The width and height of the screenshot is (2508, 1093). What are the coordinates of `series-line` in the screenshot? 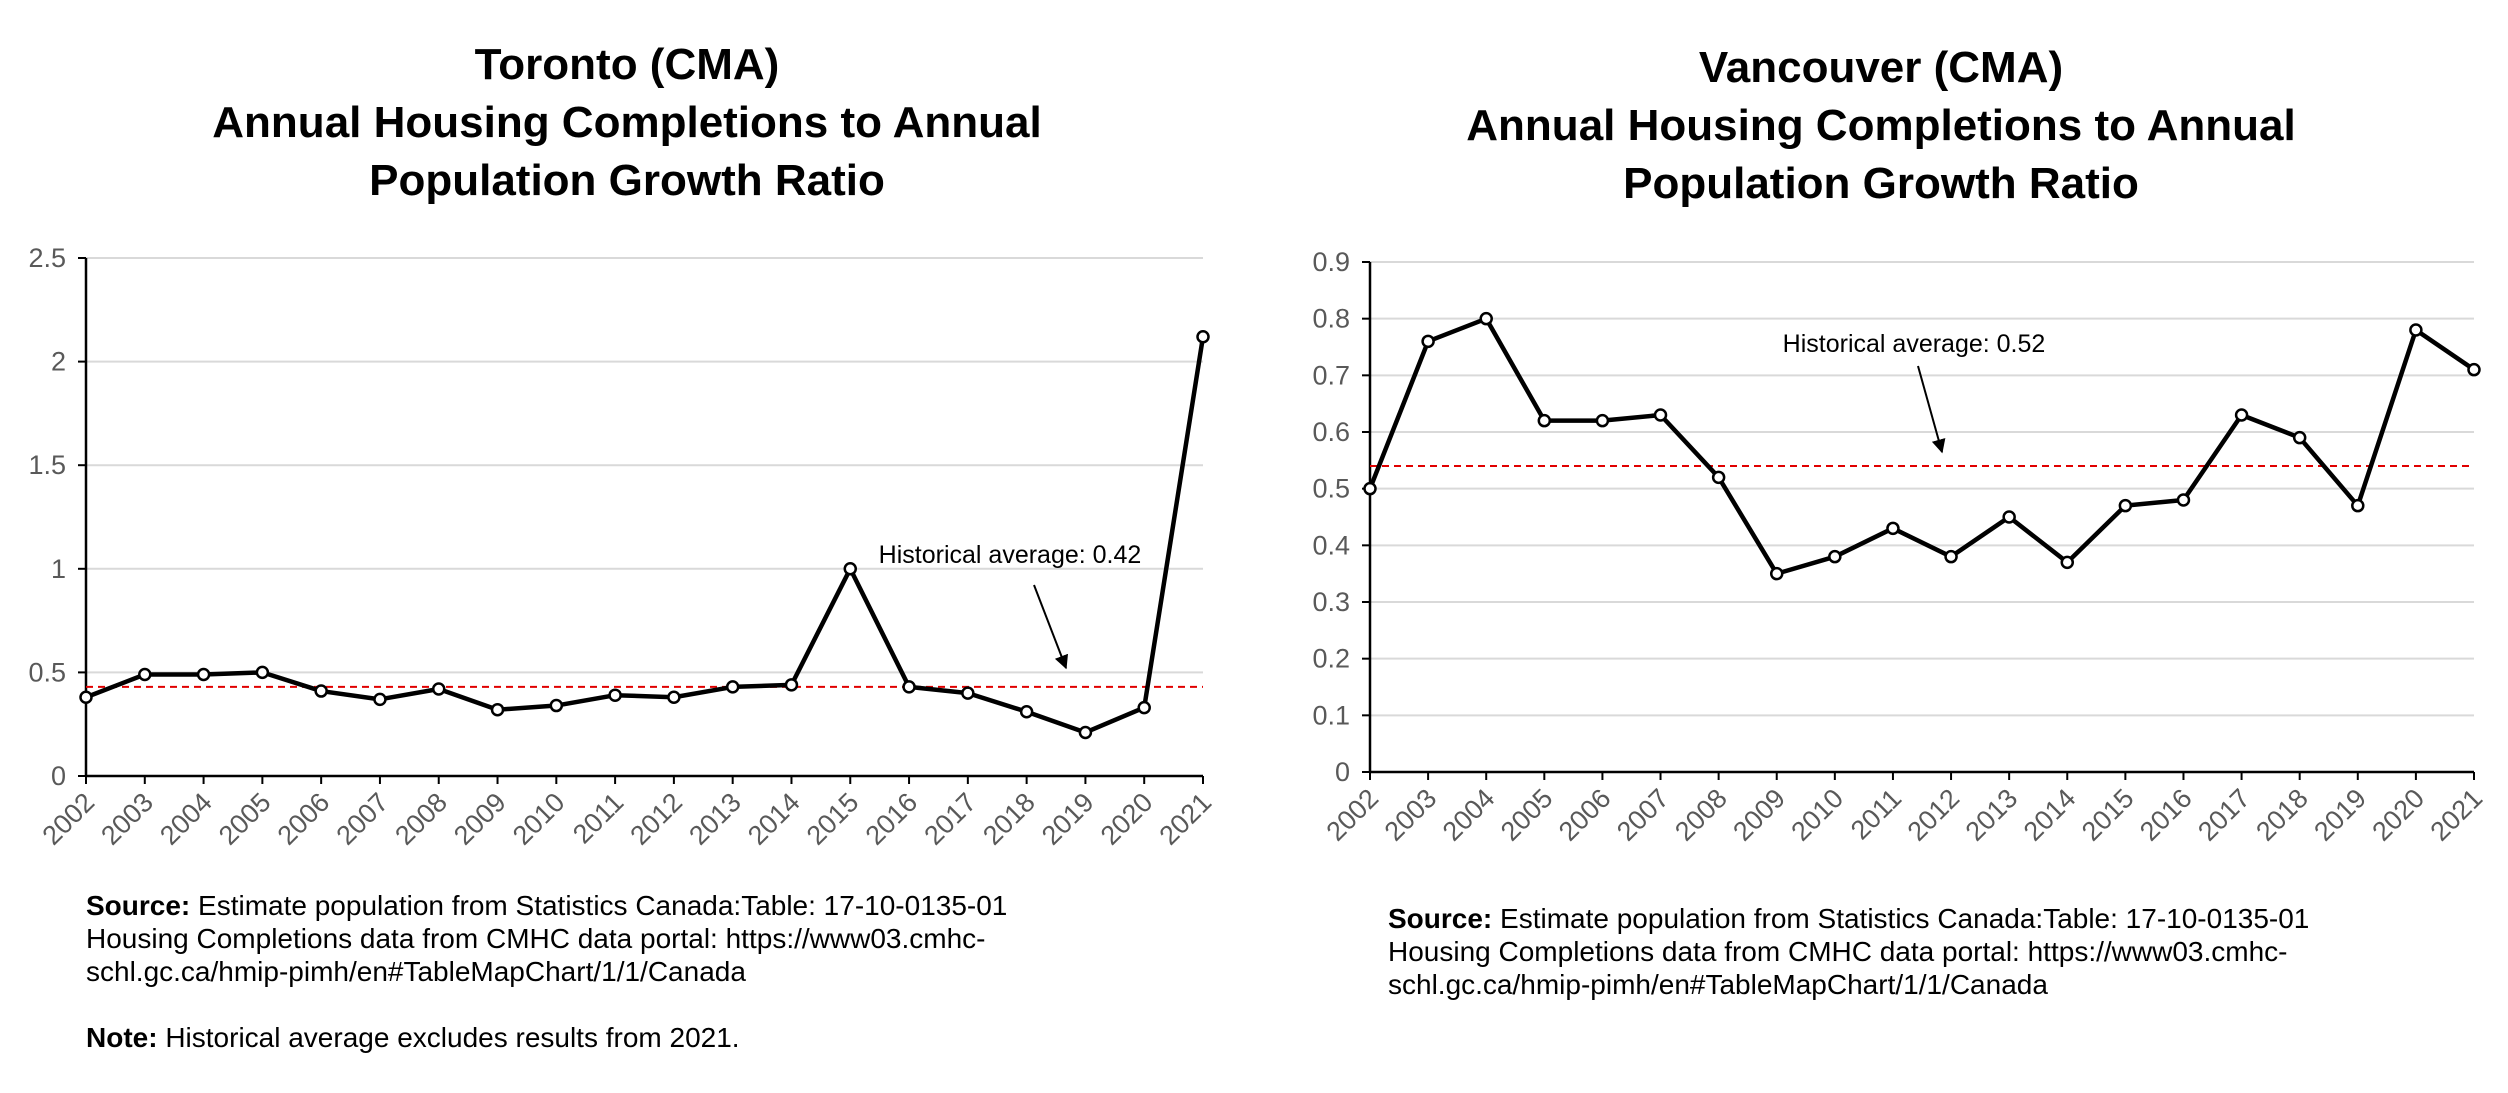 It's located at (1921, 446).